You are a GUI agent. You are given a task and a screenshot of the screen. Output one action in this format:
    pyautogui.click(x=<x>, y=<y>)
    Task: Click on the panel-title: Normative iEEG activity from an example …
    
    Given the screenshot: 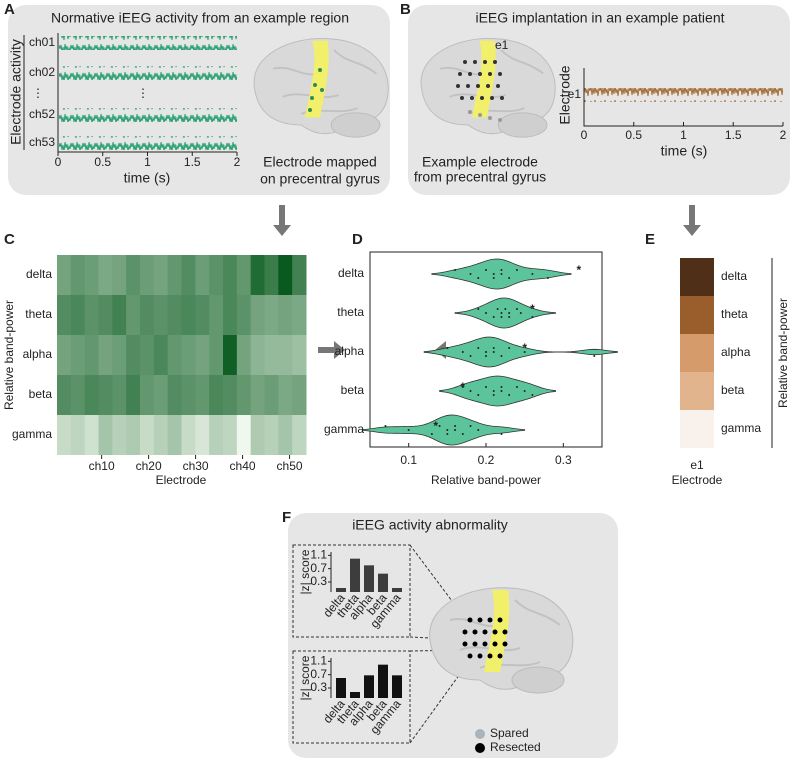 What is the action you would take?
    pyautogui.click(x=200, y=18)
    